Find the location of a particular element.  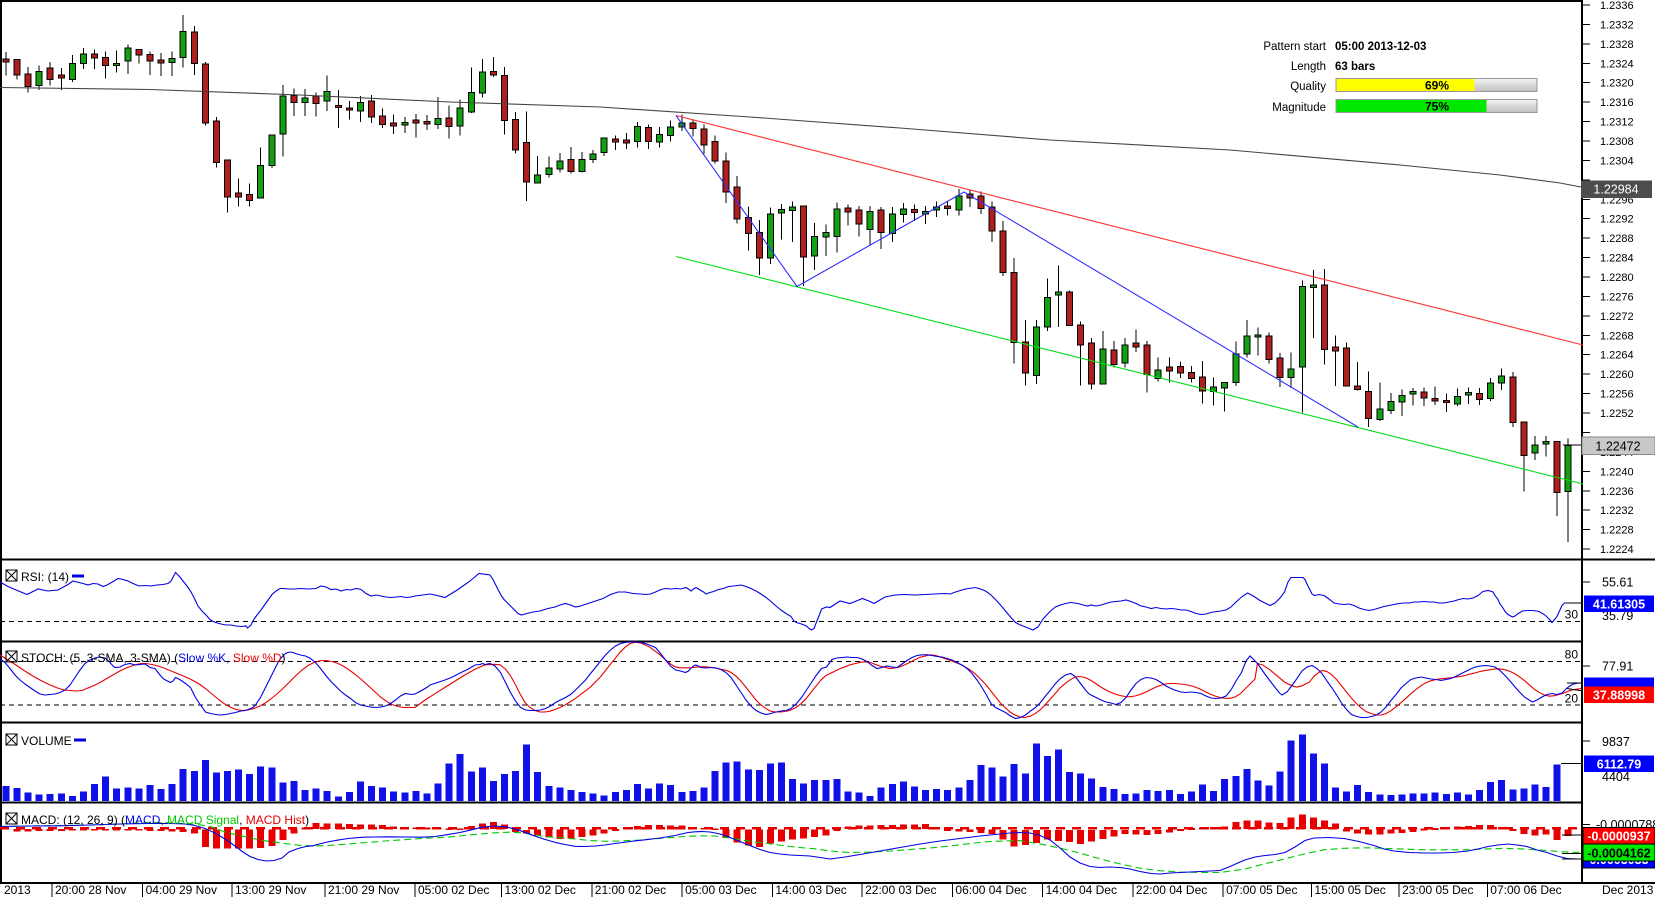

svg-text: 07:00 06 Dec is located at coordinates (1525, 890).